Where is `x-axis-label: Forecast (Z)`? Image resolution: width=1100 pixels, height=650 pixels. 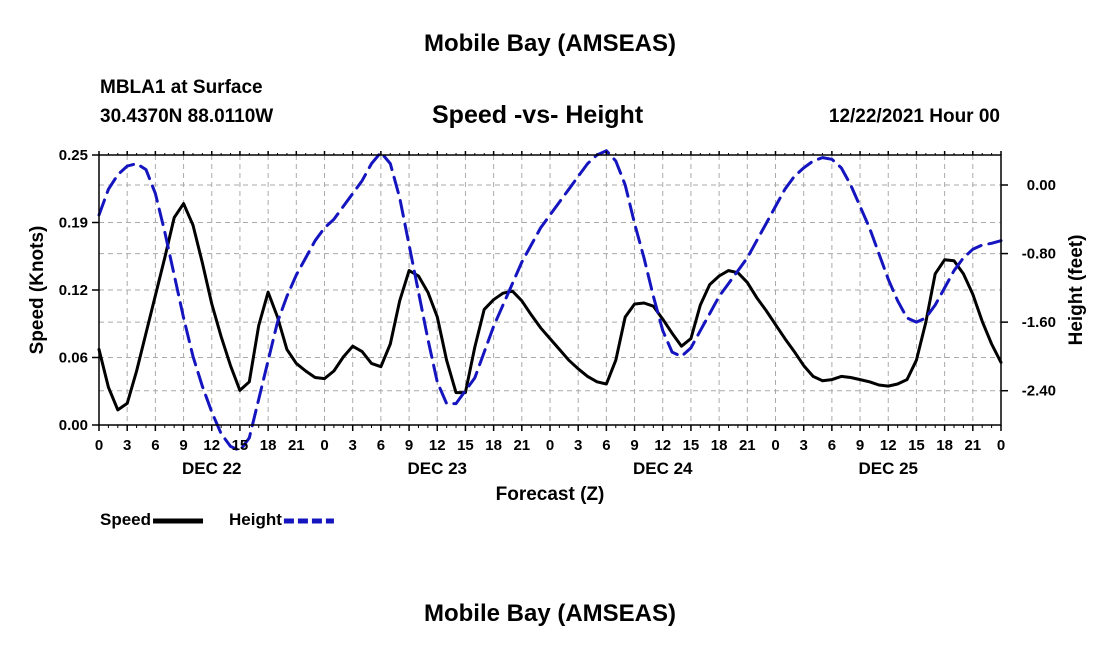
x-axis-label: Forecast (Z) is located at coordinates (550, 494).